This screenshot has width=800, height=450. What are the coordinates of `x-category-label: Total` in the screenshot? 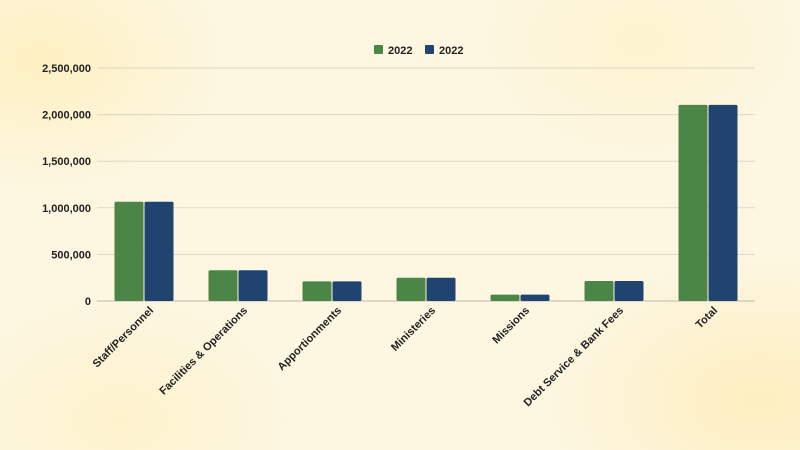 It's located at (707, 318).